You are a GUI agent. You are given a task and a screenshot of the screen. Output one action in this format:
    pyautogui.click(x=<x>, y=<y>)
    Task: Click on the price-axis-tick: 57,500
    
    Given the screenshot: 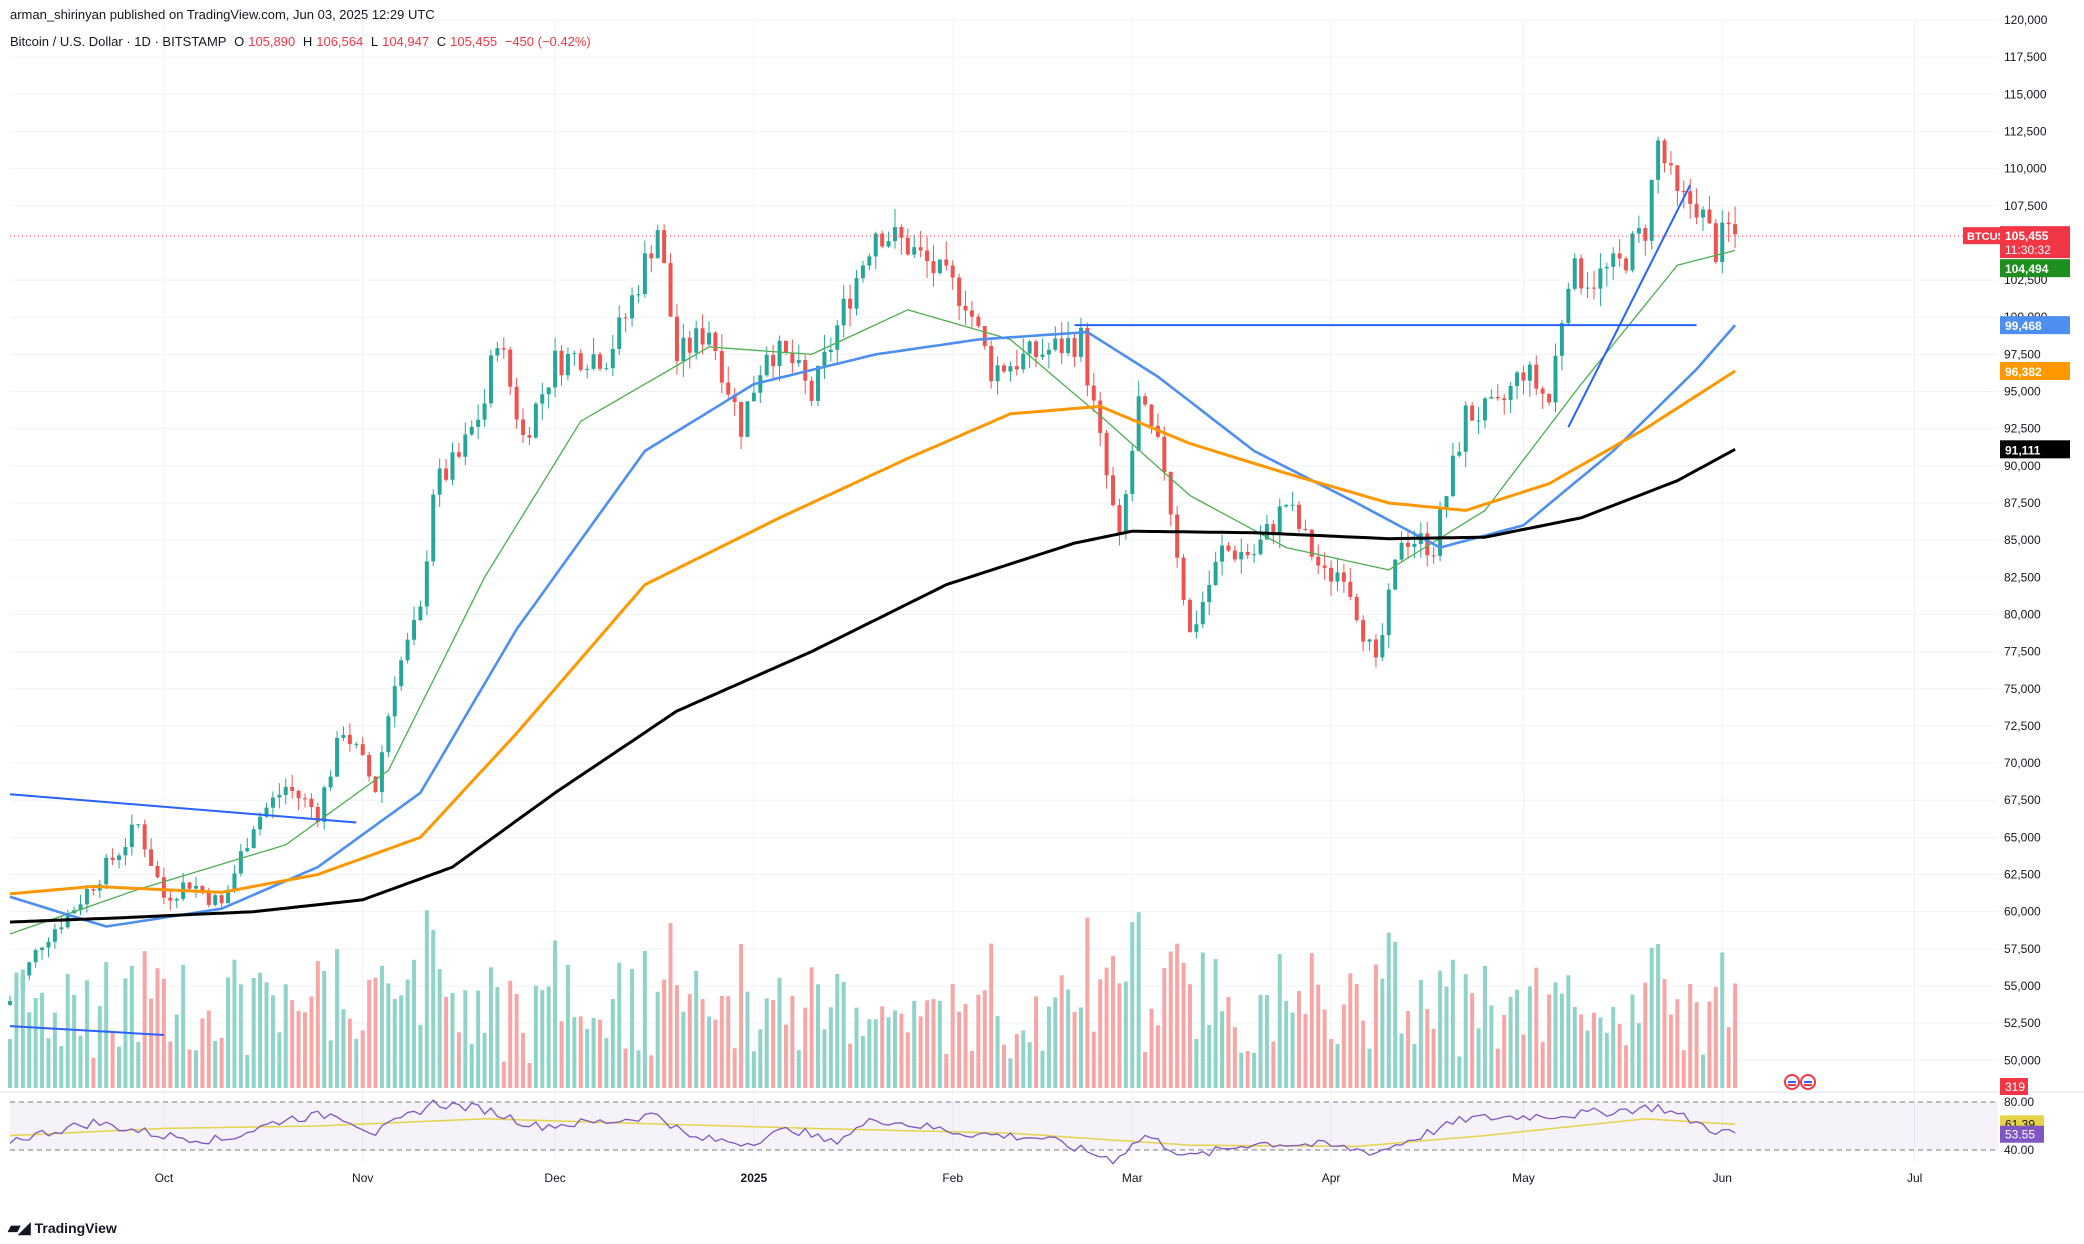 What is the action you would take?
    pyautogui.click(x=2022, y=949)
    